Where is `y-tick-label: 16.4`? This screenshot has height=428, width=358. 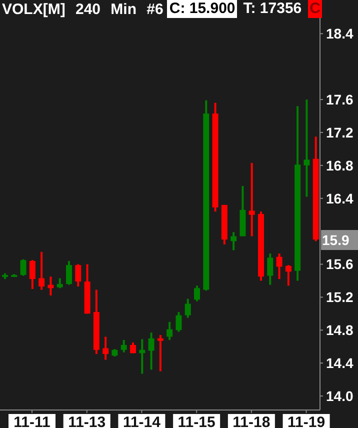 y-tick-label: 16.4 is located at coordinates (340, 198).